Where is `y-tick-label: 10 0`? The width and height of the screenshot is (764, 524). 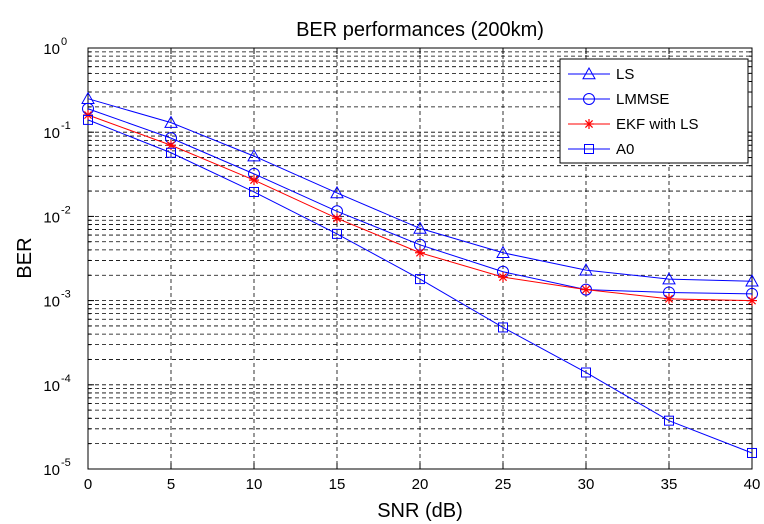 y-tick-label: 10 0 is located at coordinates (55, 47).